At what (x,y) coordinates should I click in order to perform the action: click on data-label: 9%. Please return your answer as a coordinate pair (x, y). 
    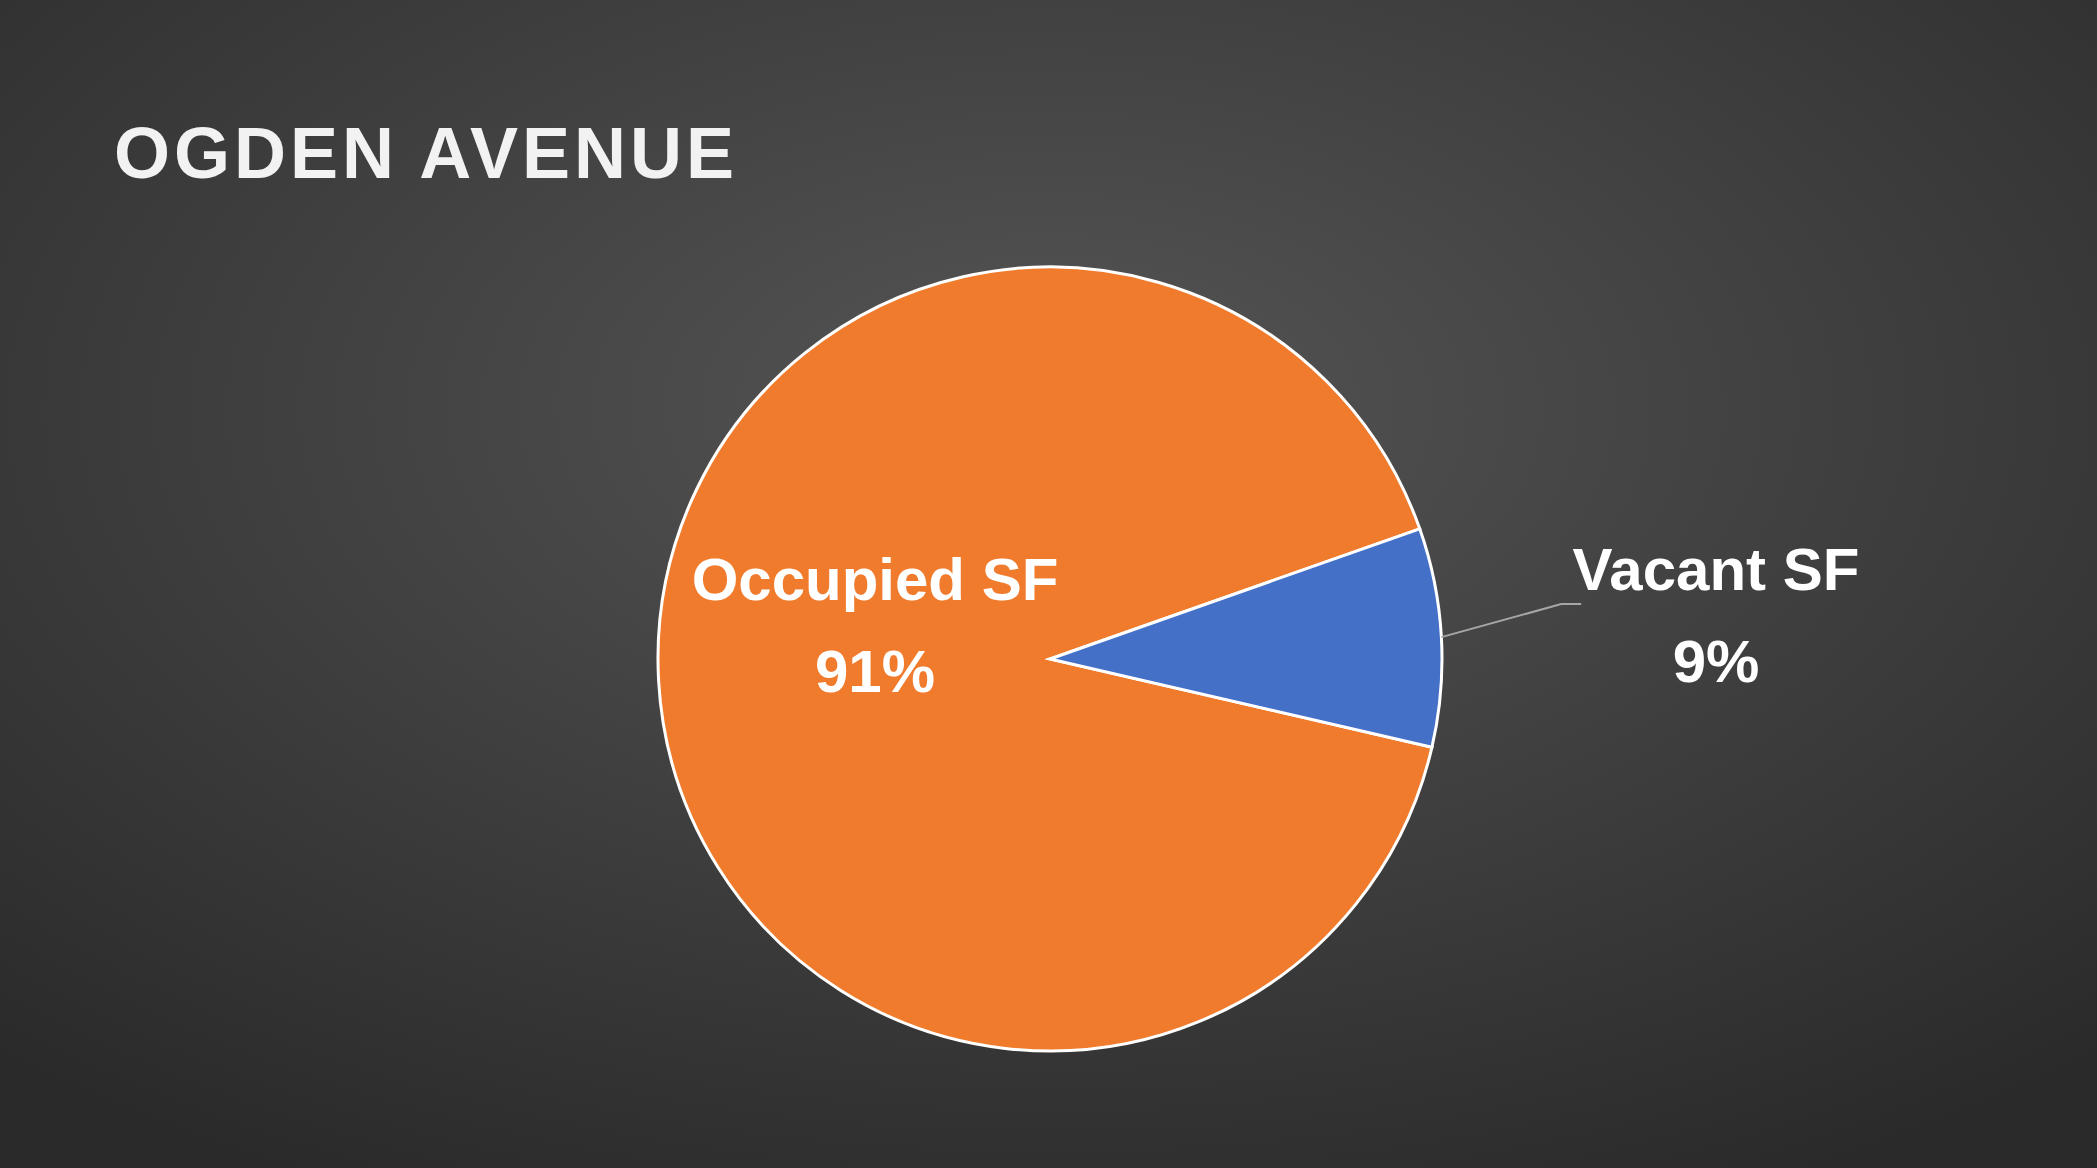
    Looking at the image, I should click on (1716, 661).